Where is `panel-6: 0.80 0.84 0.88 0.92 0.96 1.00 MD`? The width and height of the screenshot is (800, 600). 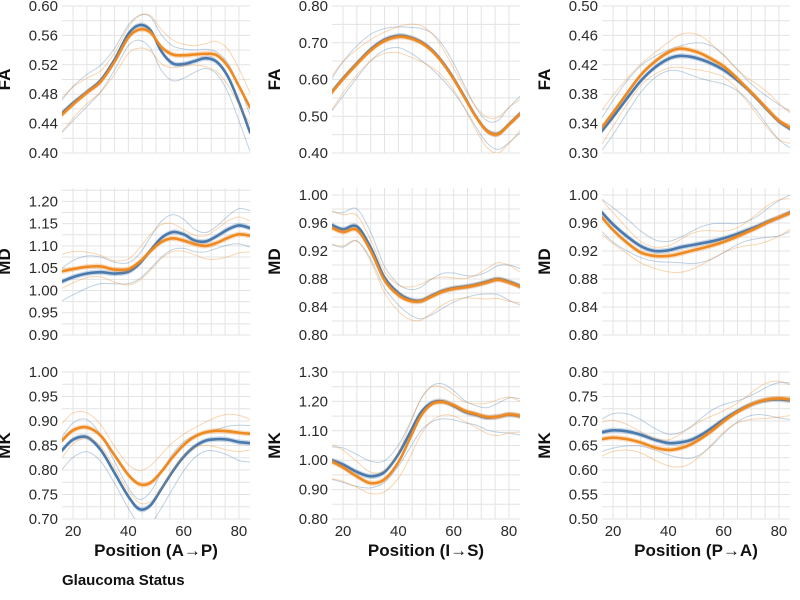
panel-6: 0.80 0.84 0.88 0.92 0.96 1.00 MD is located at coordinates (662, 265).